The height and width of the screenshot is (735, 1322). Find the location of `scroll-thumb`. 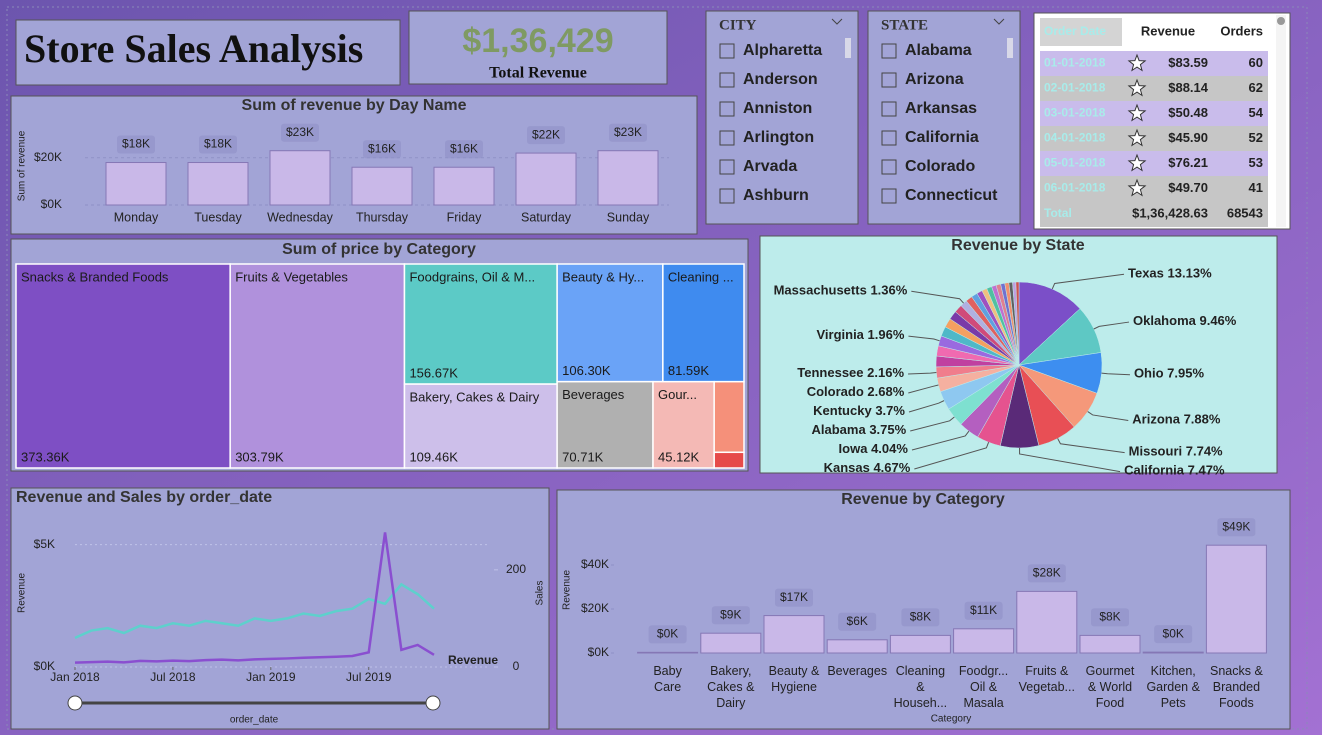

scroll-thumb is located at coordinates (1281, 21).